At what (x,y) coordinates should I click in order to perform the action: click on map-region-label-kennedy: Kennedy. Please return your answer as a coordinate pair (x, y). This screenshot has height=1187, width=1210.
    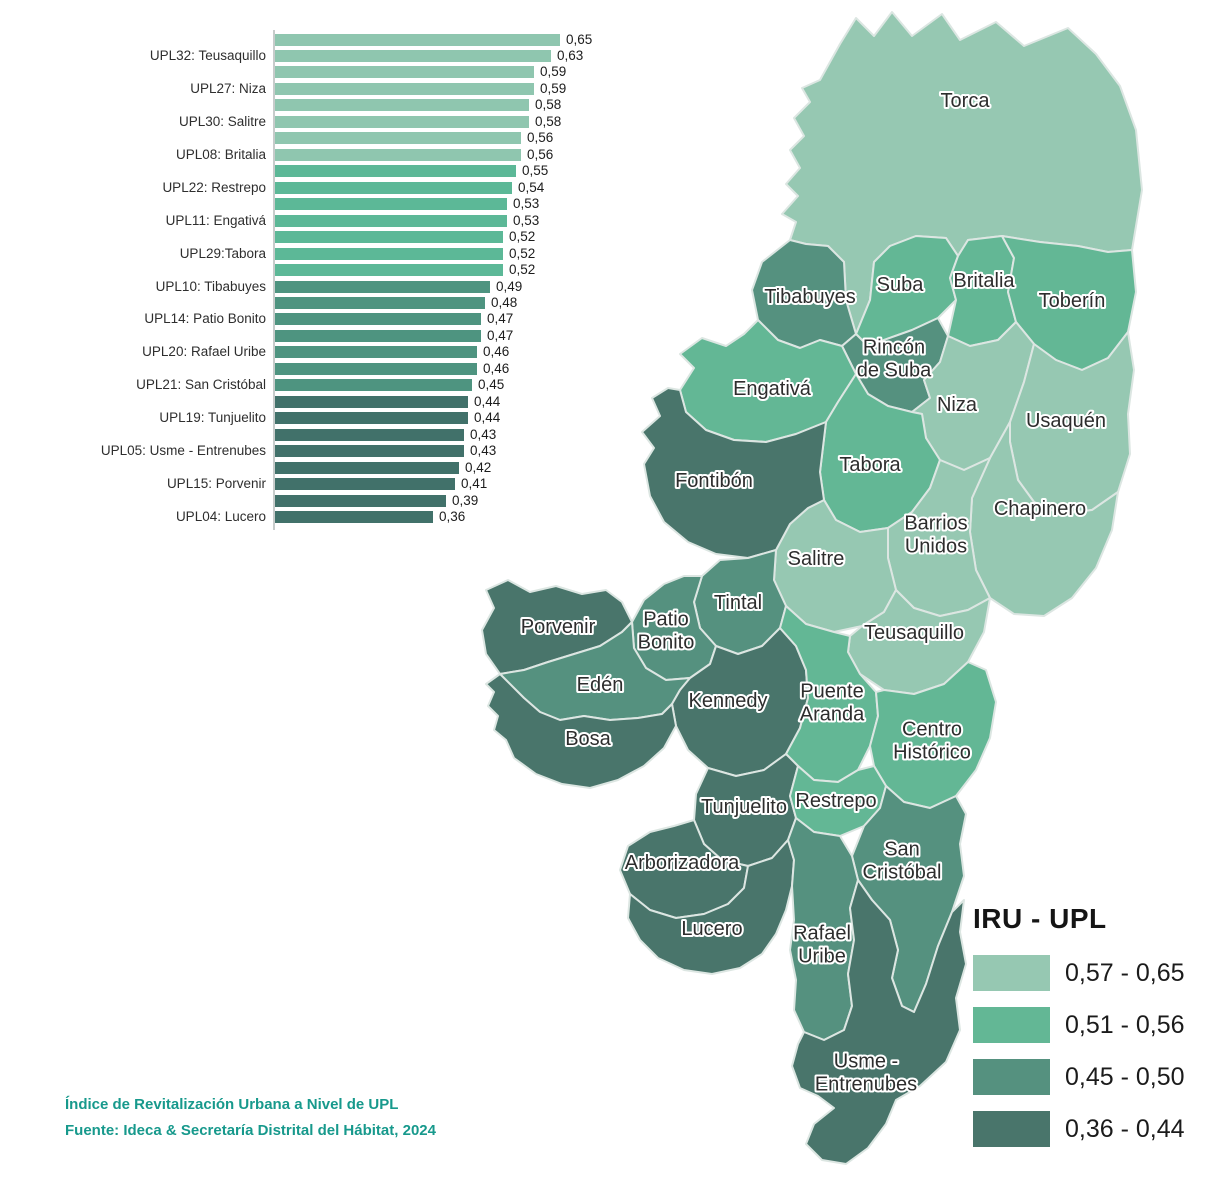
    Looking at the image, I should click on (728, 701).